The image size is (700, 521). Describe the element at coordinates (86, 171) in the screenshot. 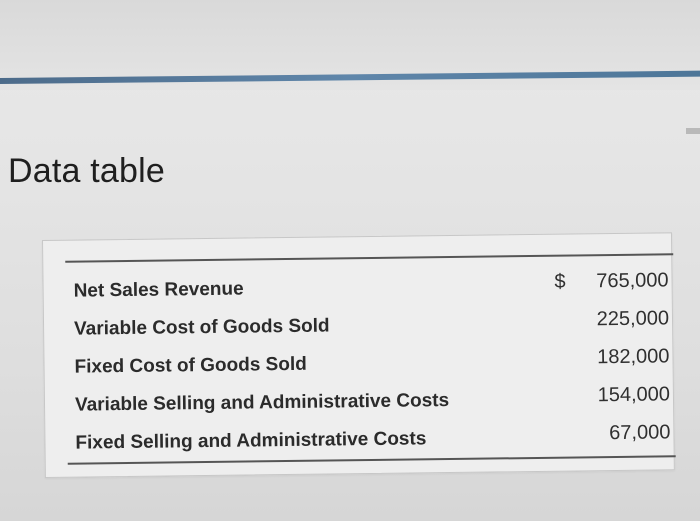

I see `page-title: Data table` at that location.